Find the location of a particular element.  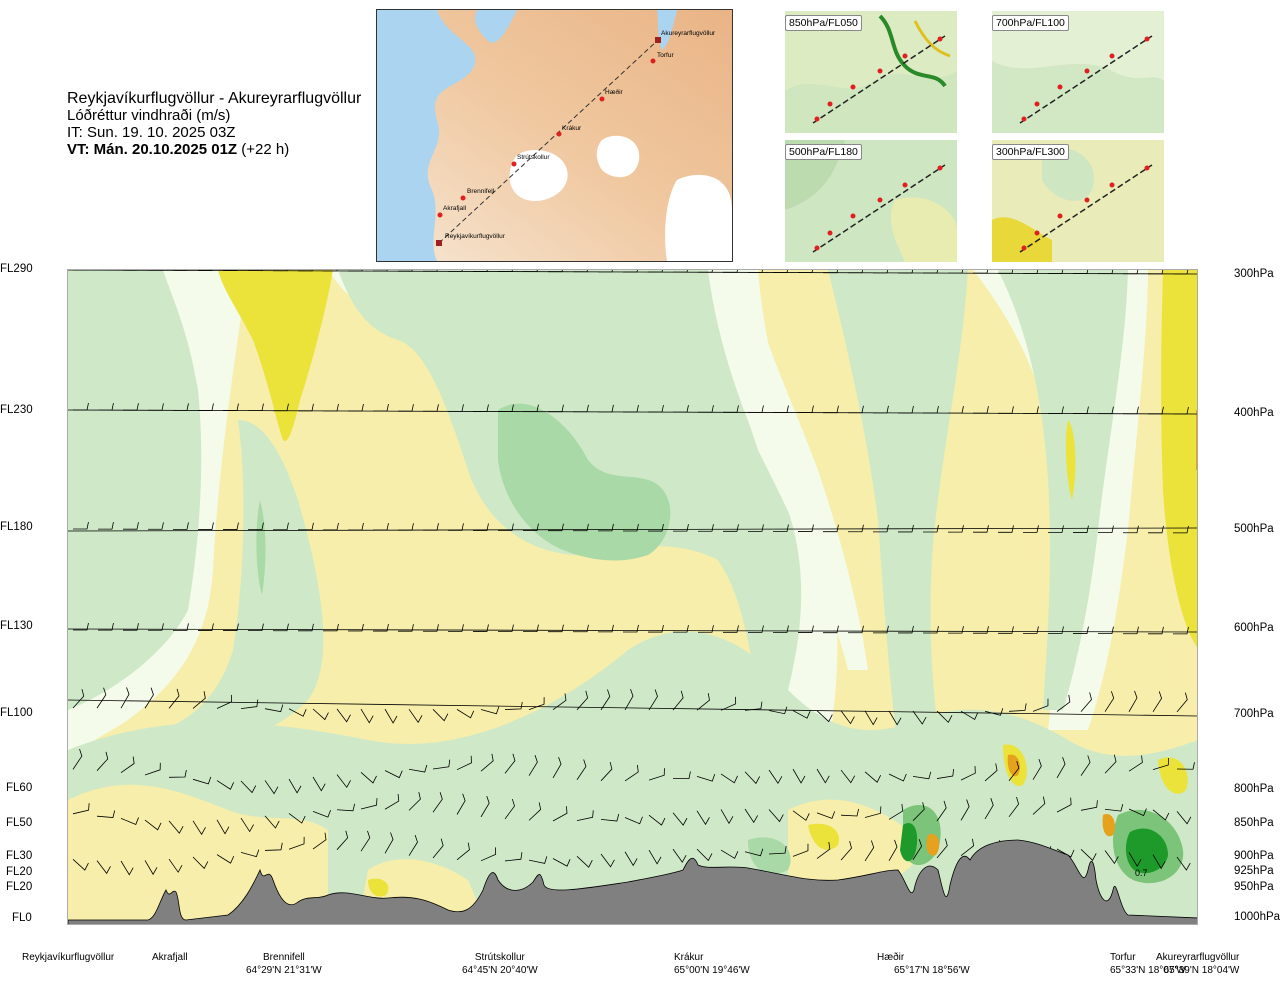

fl-label-130: FL130 is located at coordinates (16, 626).